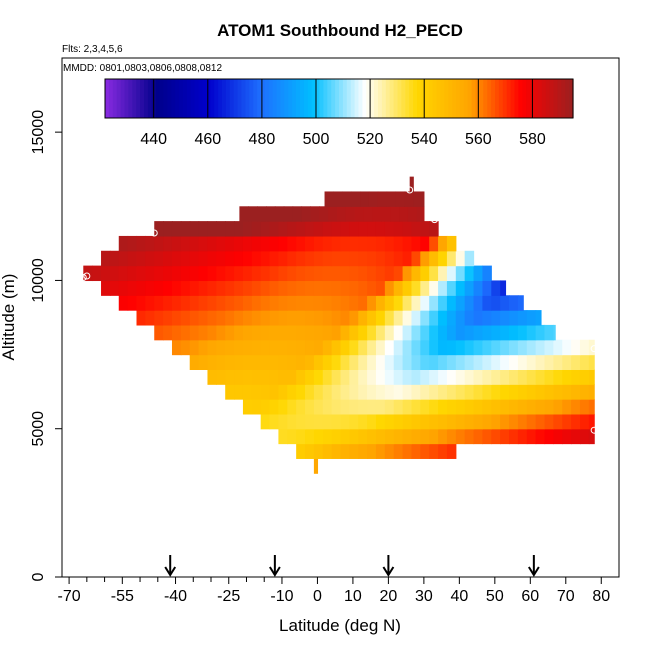 The height and width of the screenshot is (650, 650). Describe the element at coordinates (459, 596) in the screenshot. I see `x-tick-label: 40` at that location.